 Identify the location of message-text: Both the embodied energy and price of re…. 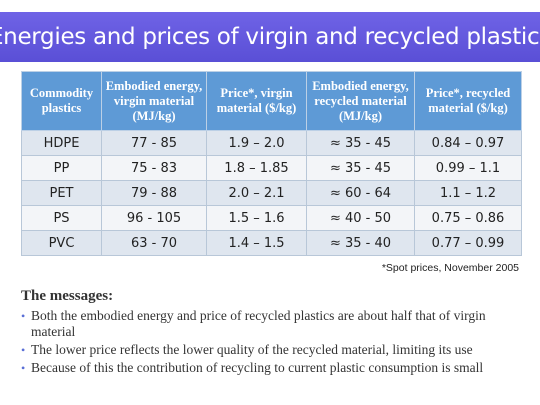
(258, 323).